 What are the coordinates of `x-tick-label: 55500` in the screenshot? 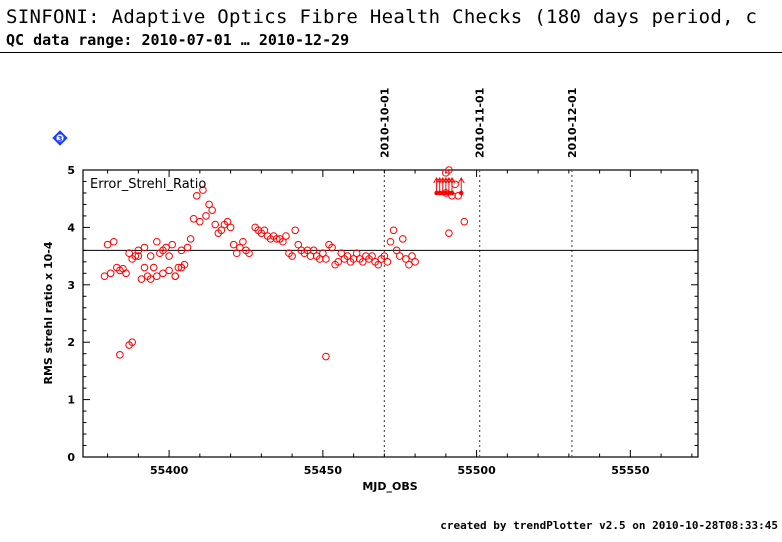 It's located at (476, 470).